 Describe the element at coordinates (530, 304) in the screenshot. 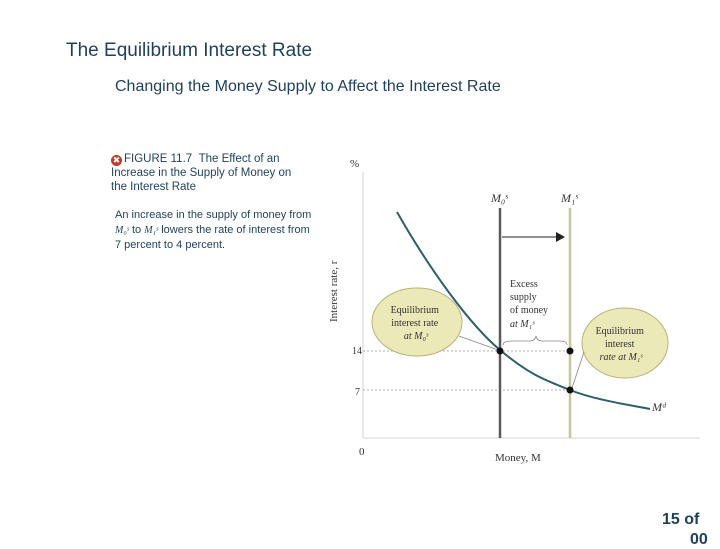

I see `excess-supply-label: Excess supply of money at M₁ˢ` at that location.